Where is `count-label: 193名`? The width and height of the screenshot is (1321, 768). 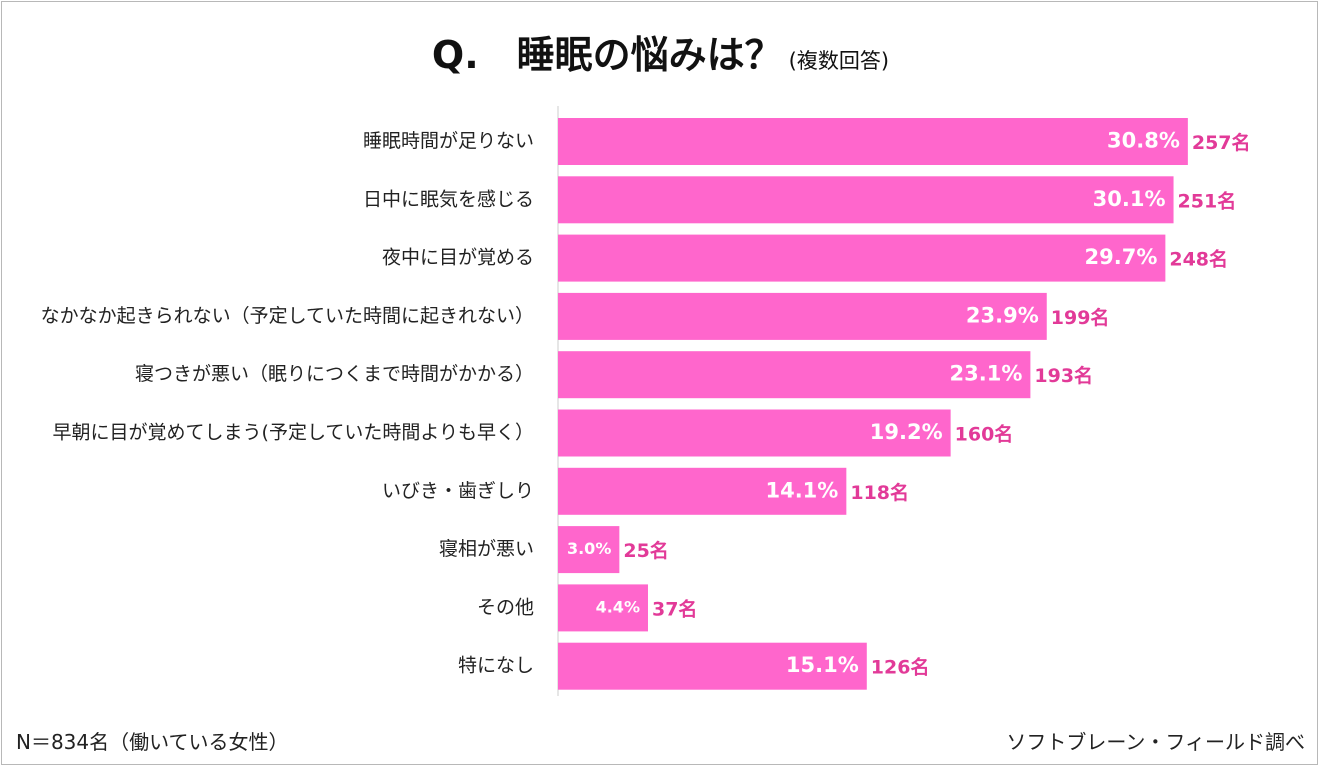
count-label: 193名 is located at coordinates (1063, 375).